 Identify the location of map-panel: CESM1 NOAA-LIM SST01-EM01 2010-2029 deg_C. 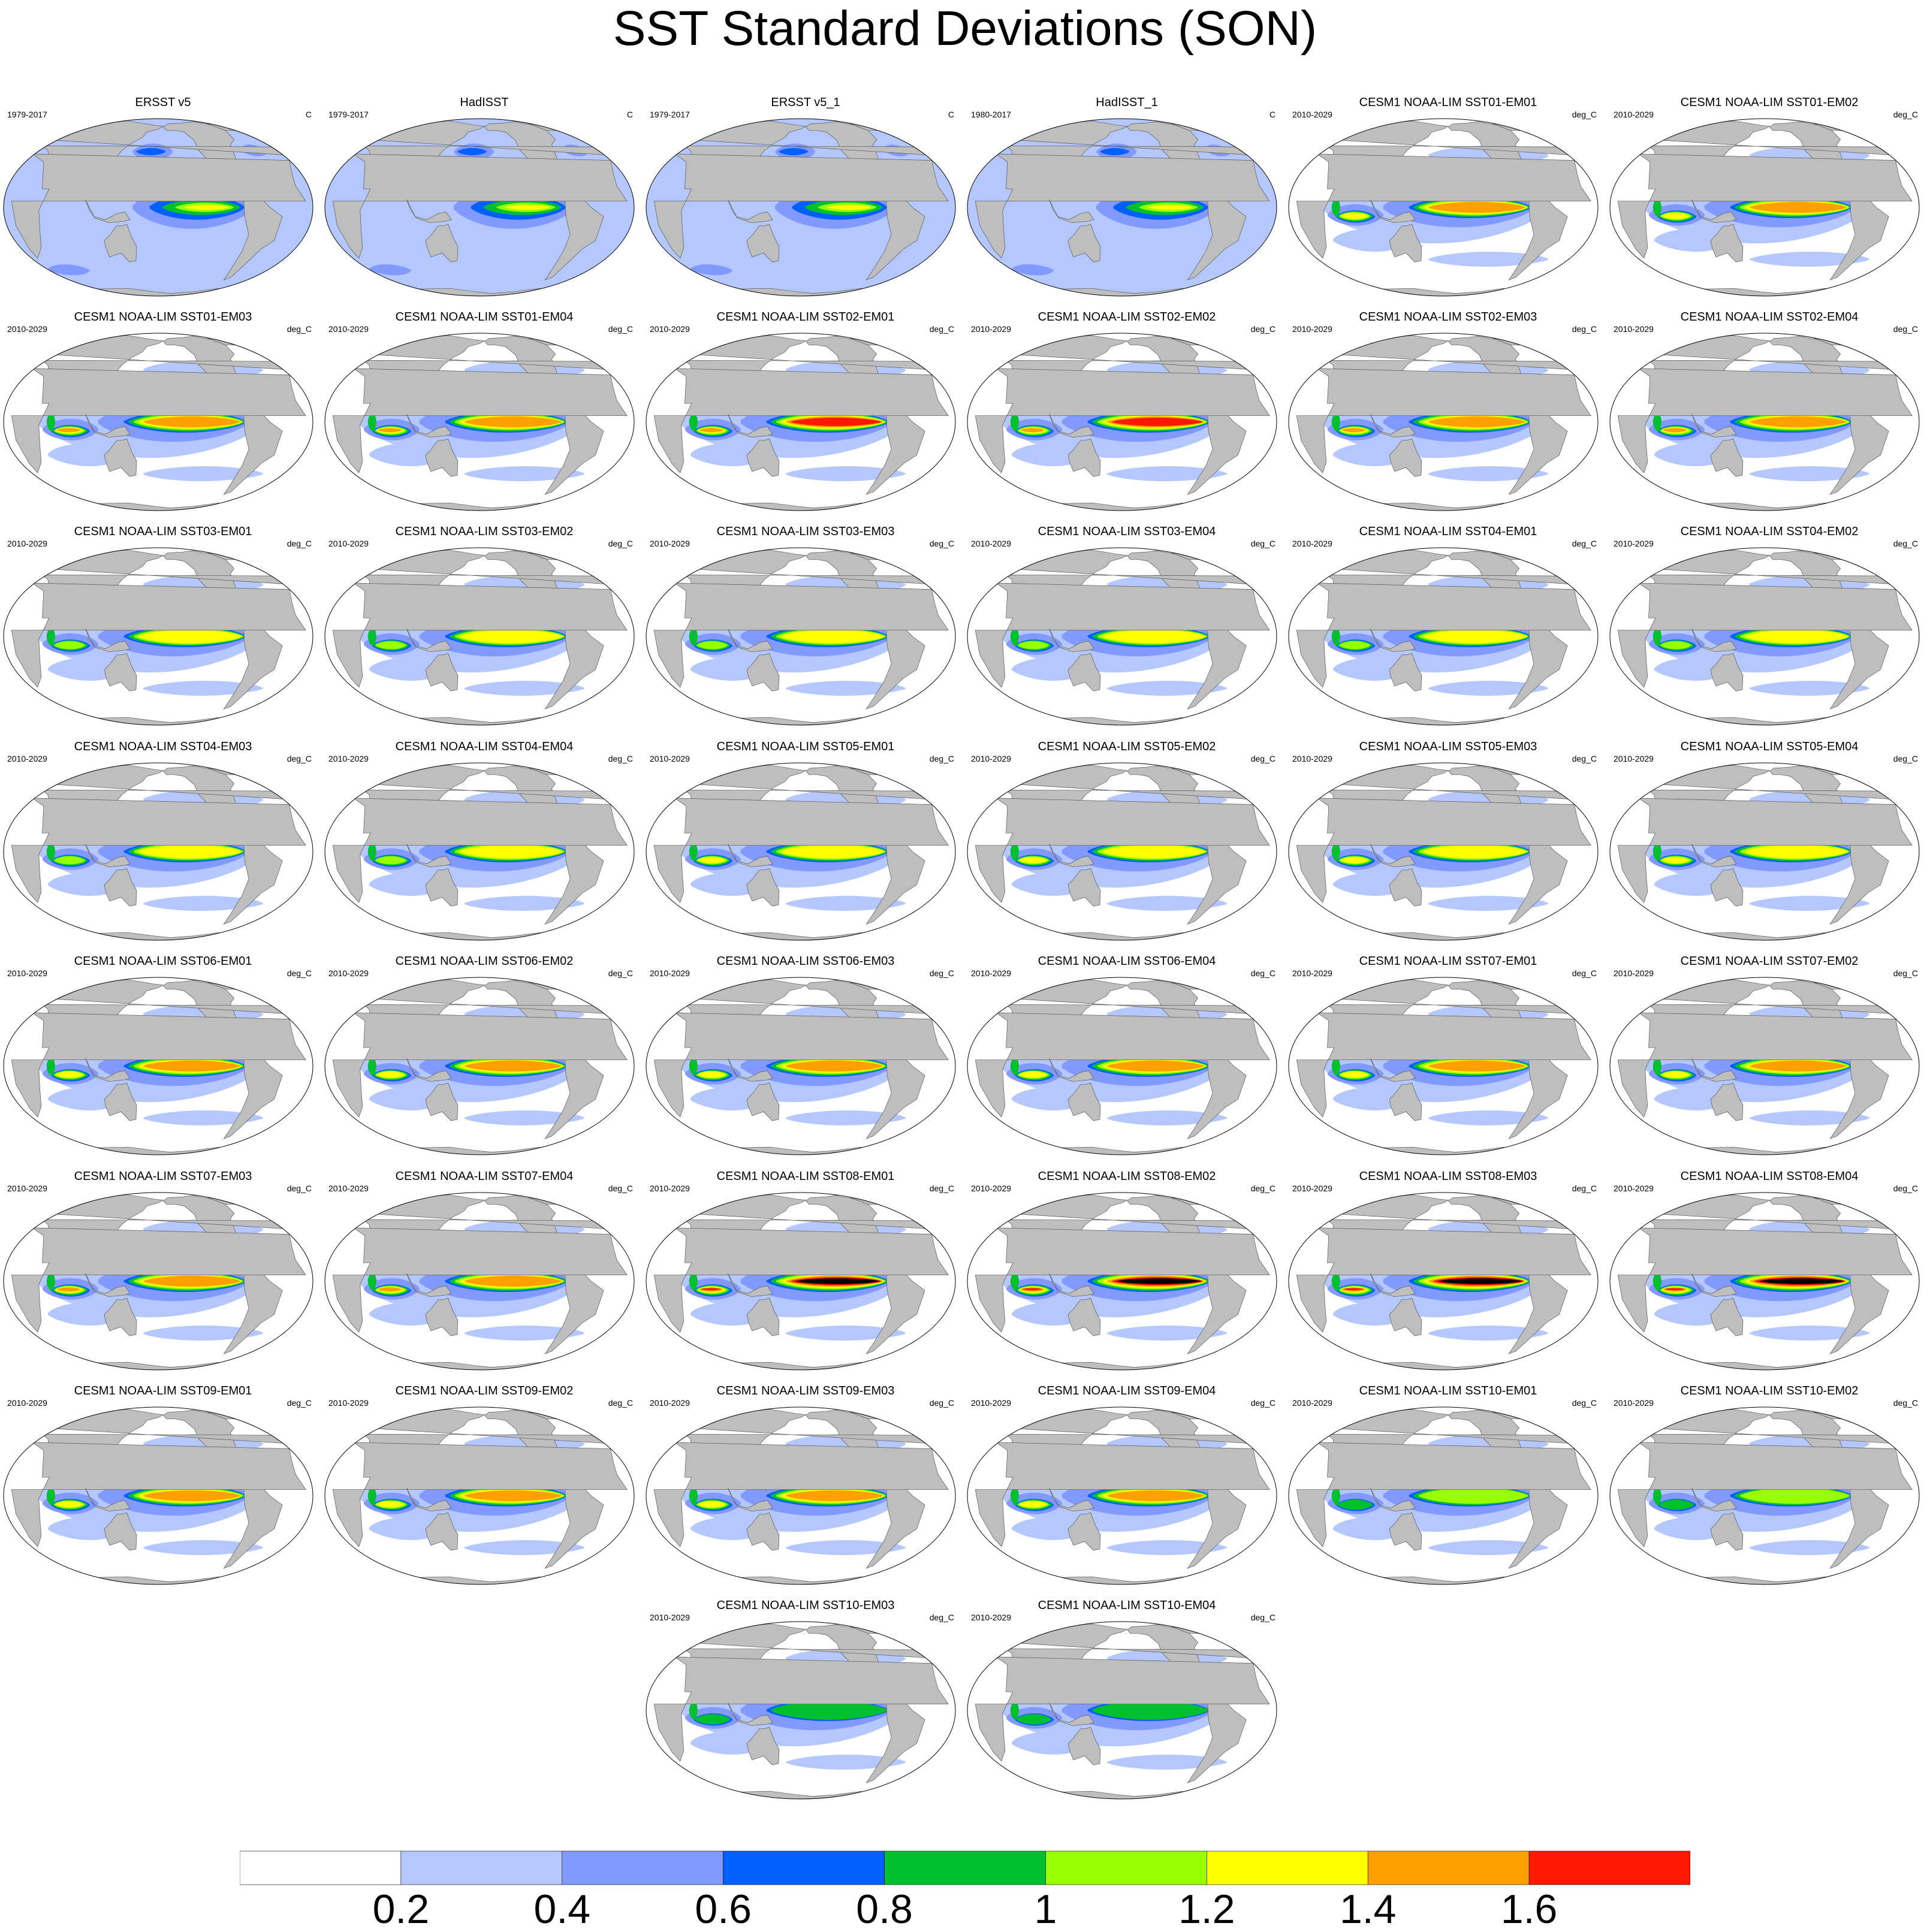
(1448, 201).